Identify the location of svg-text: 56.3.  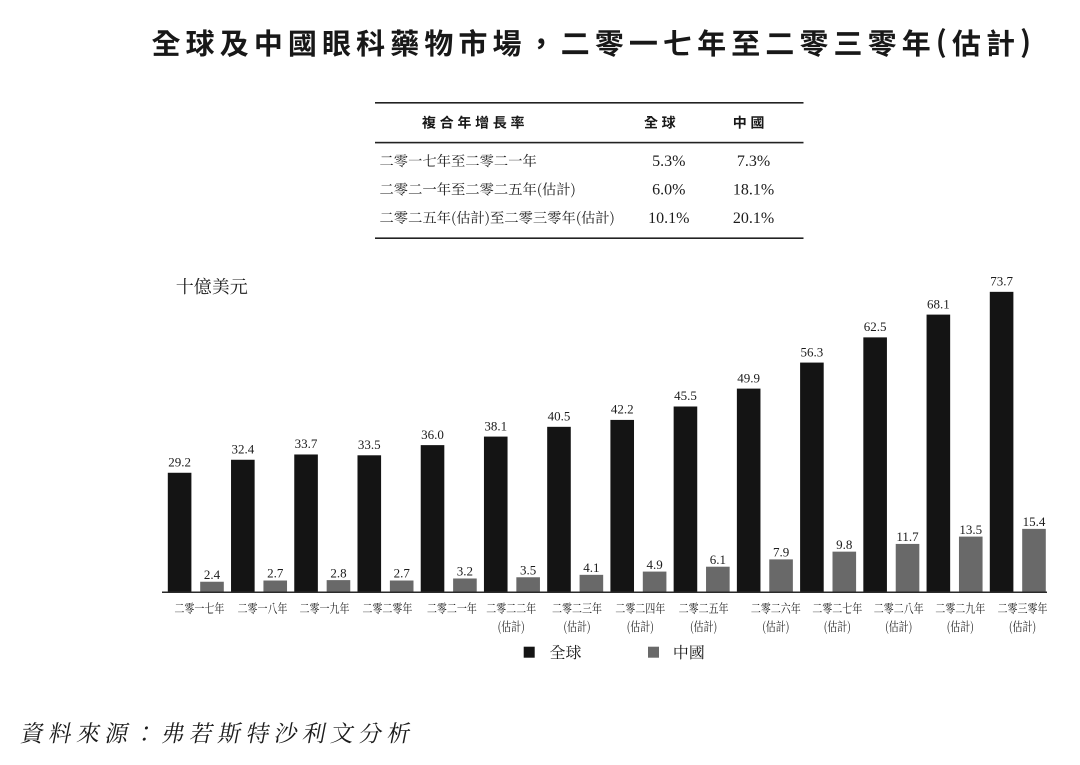
(812, 351).